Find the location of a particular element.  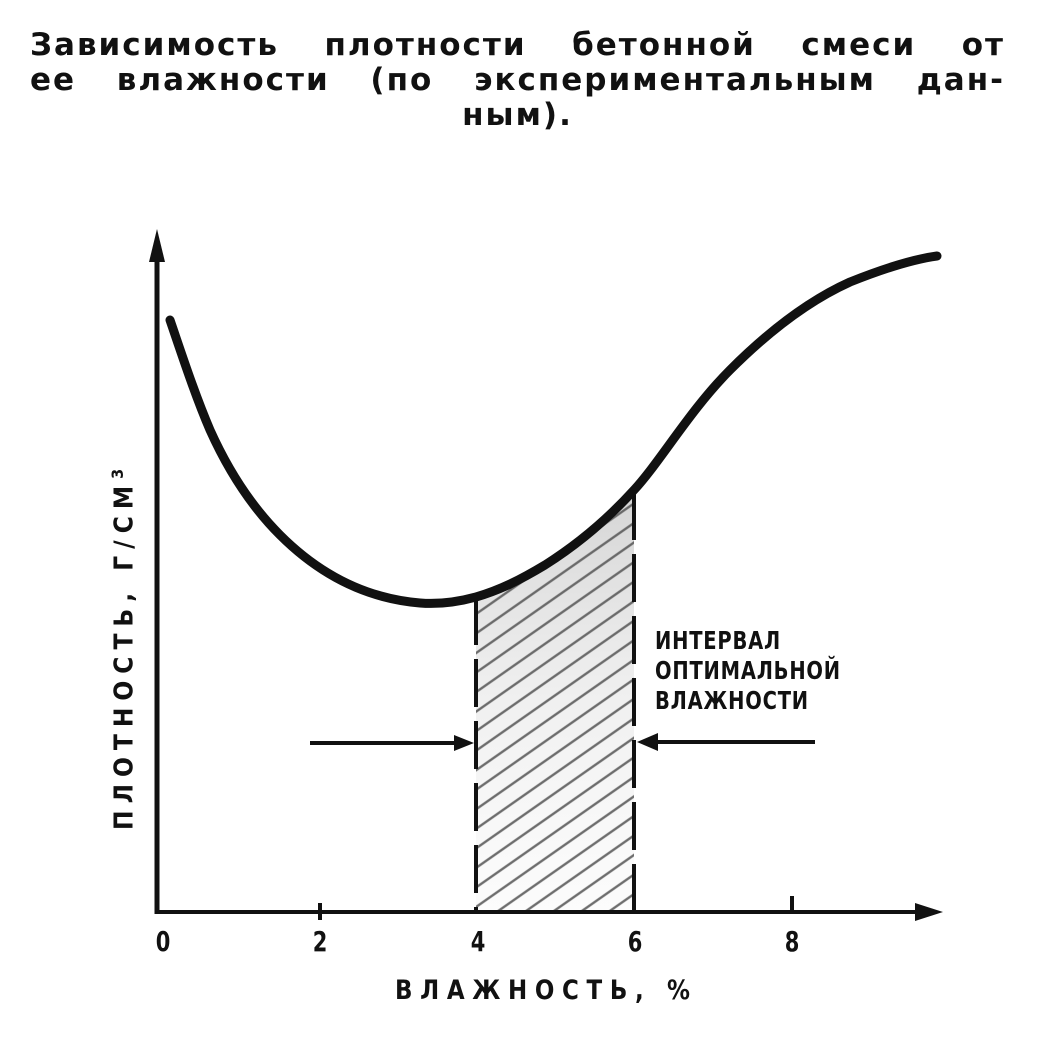

right-pointer-arrow is located at coordinates (726, 742).